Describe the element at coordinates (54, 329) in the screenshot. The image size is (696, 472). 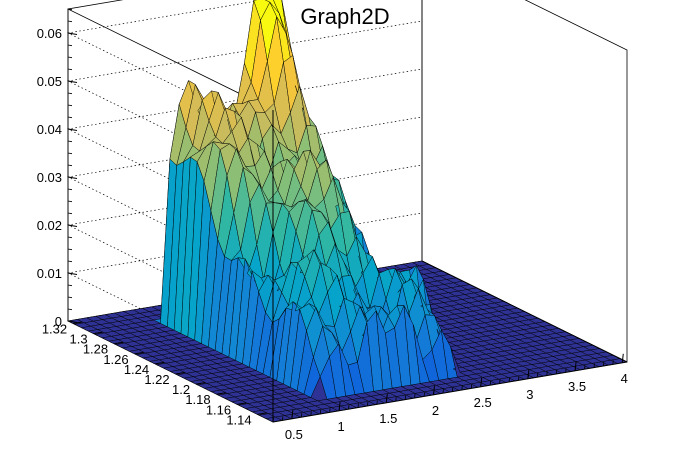
I see `y-tick-label: 1.32` at that location.